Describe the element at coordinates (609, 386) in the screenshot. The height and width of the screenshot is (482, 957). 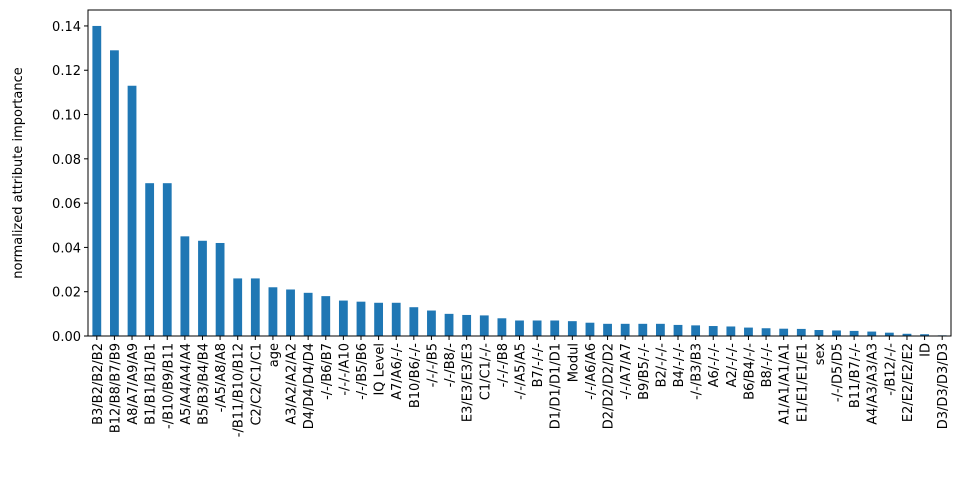
I see `x-tick-label: D2/D2/D2/D2` at that location.